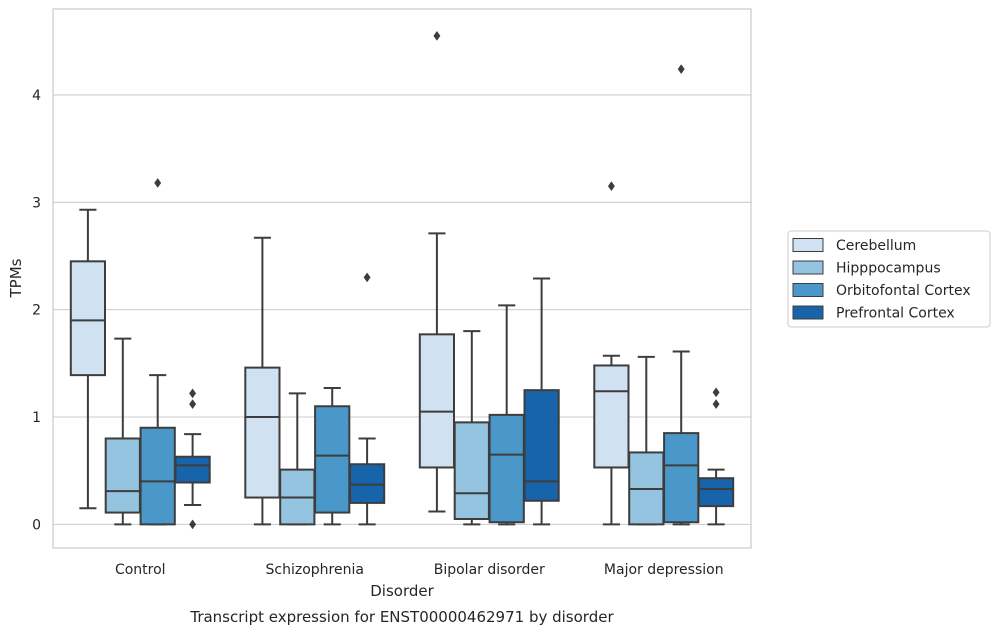  Describe the element at coordinates (903, 291) in the screenshot. I see `legend-label: Orbitofontal Cortex` at that location.